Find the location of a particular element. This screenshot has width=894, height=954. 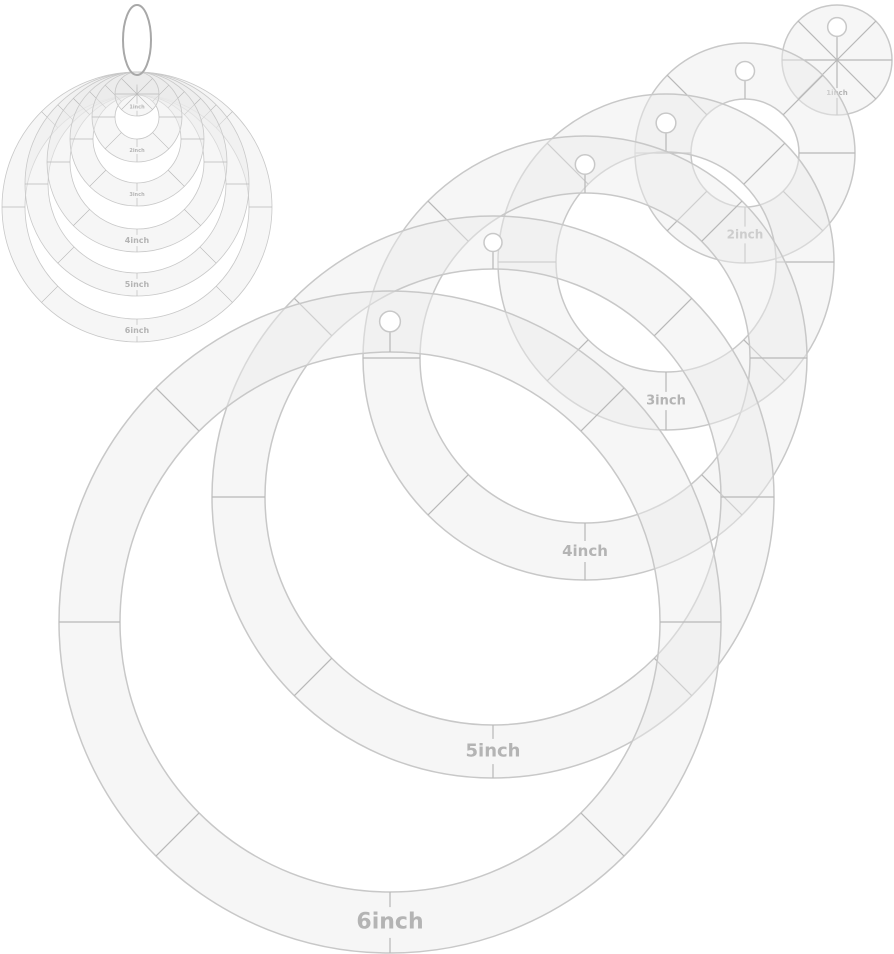

thumbnail-ring: 1inch is located at coordinates (137, 94).